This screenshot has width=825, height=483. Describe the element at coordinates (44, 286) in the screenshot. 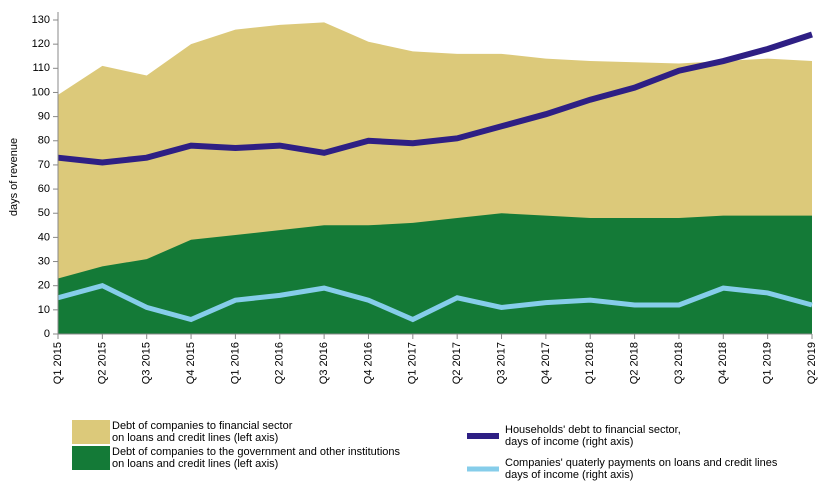

I see `y-tick-label: 20` at that location.